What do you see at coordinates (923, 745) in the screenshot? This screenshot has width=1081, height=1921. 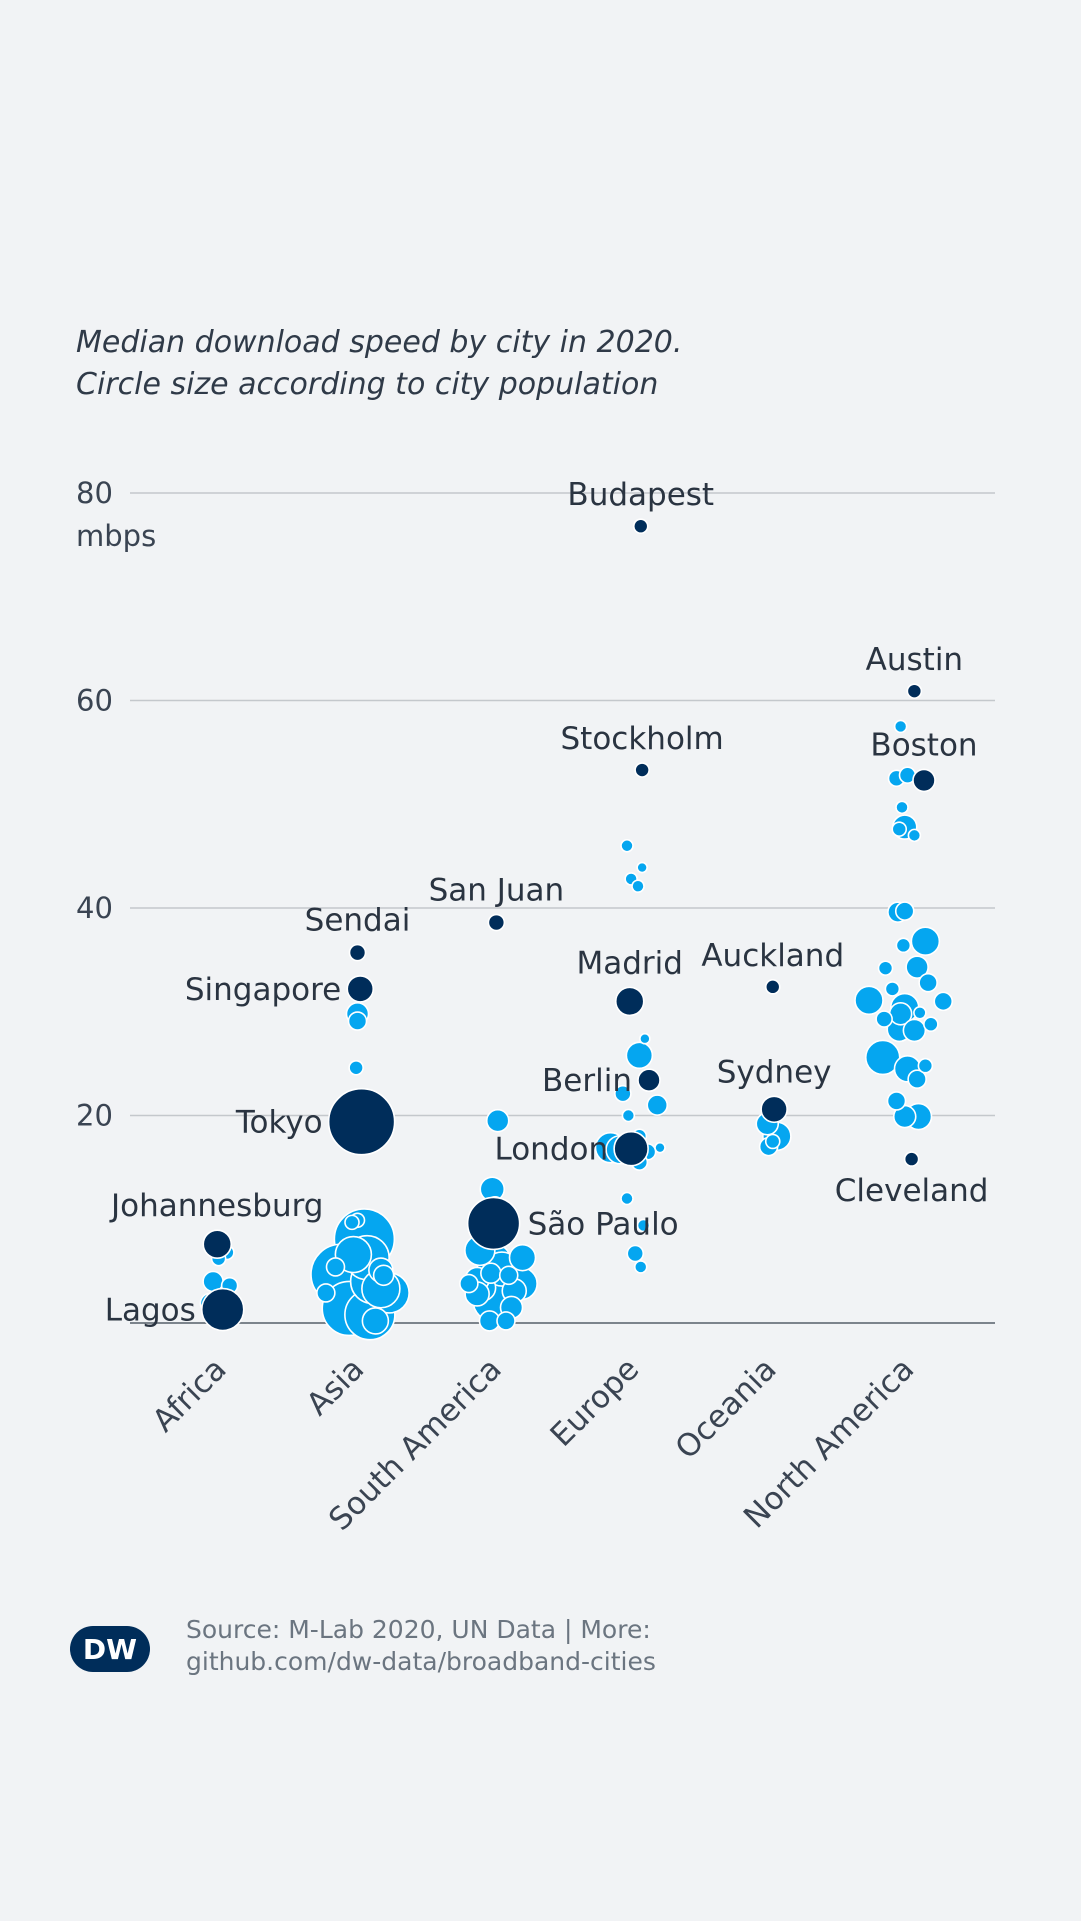 I see `city-label-boston: Boston` at bounding box center [923, 745].